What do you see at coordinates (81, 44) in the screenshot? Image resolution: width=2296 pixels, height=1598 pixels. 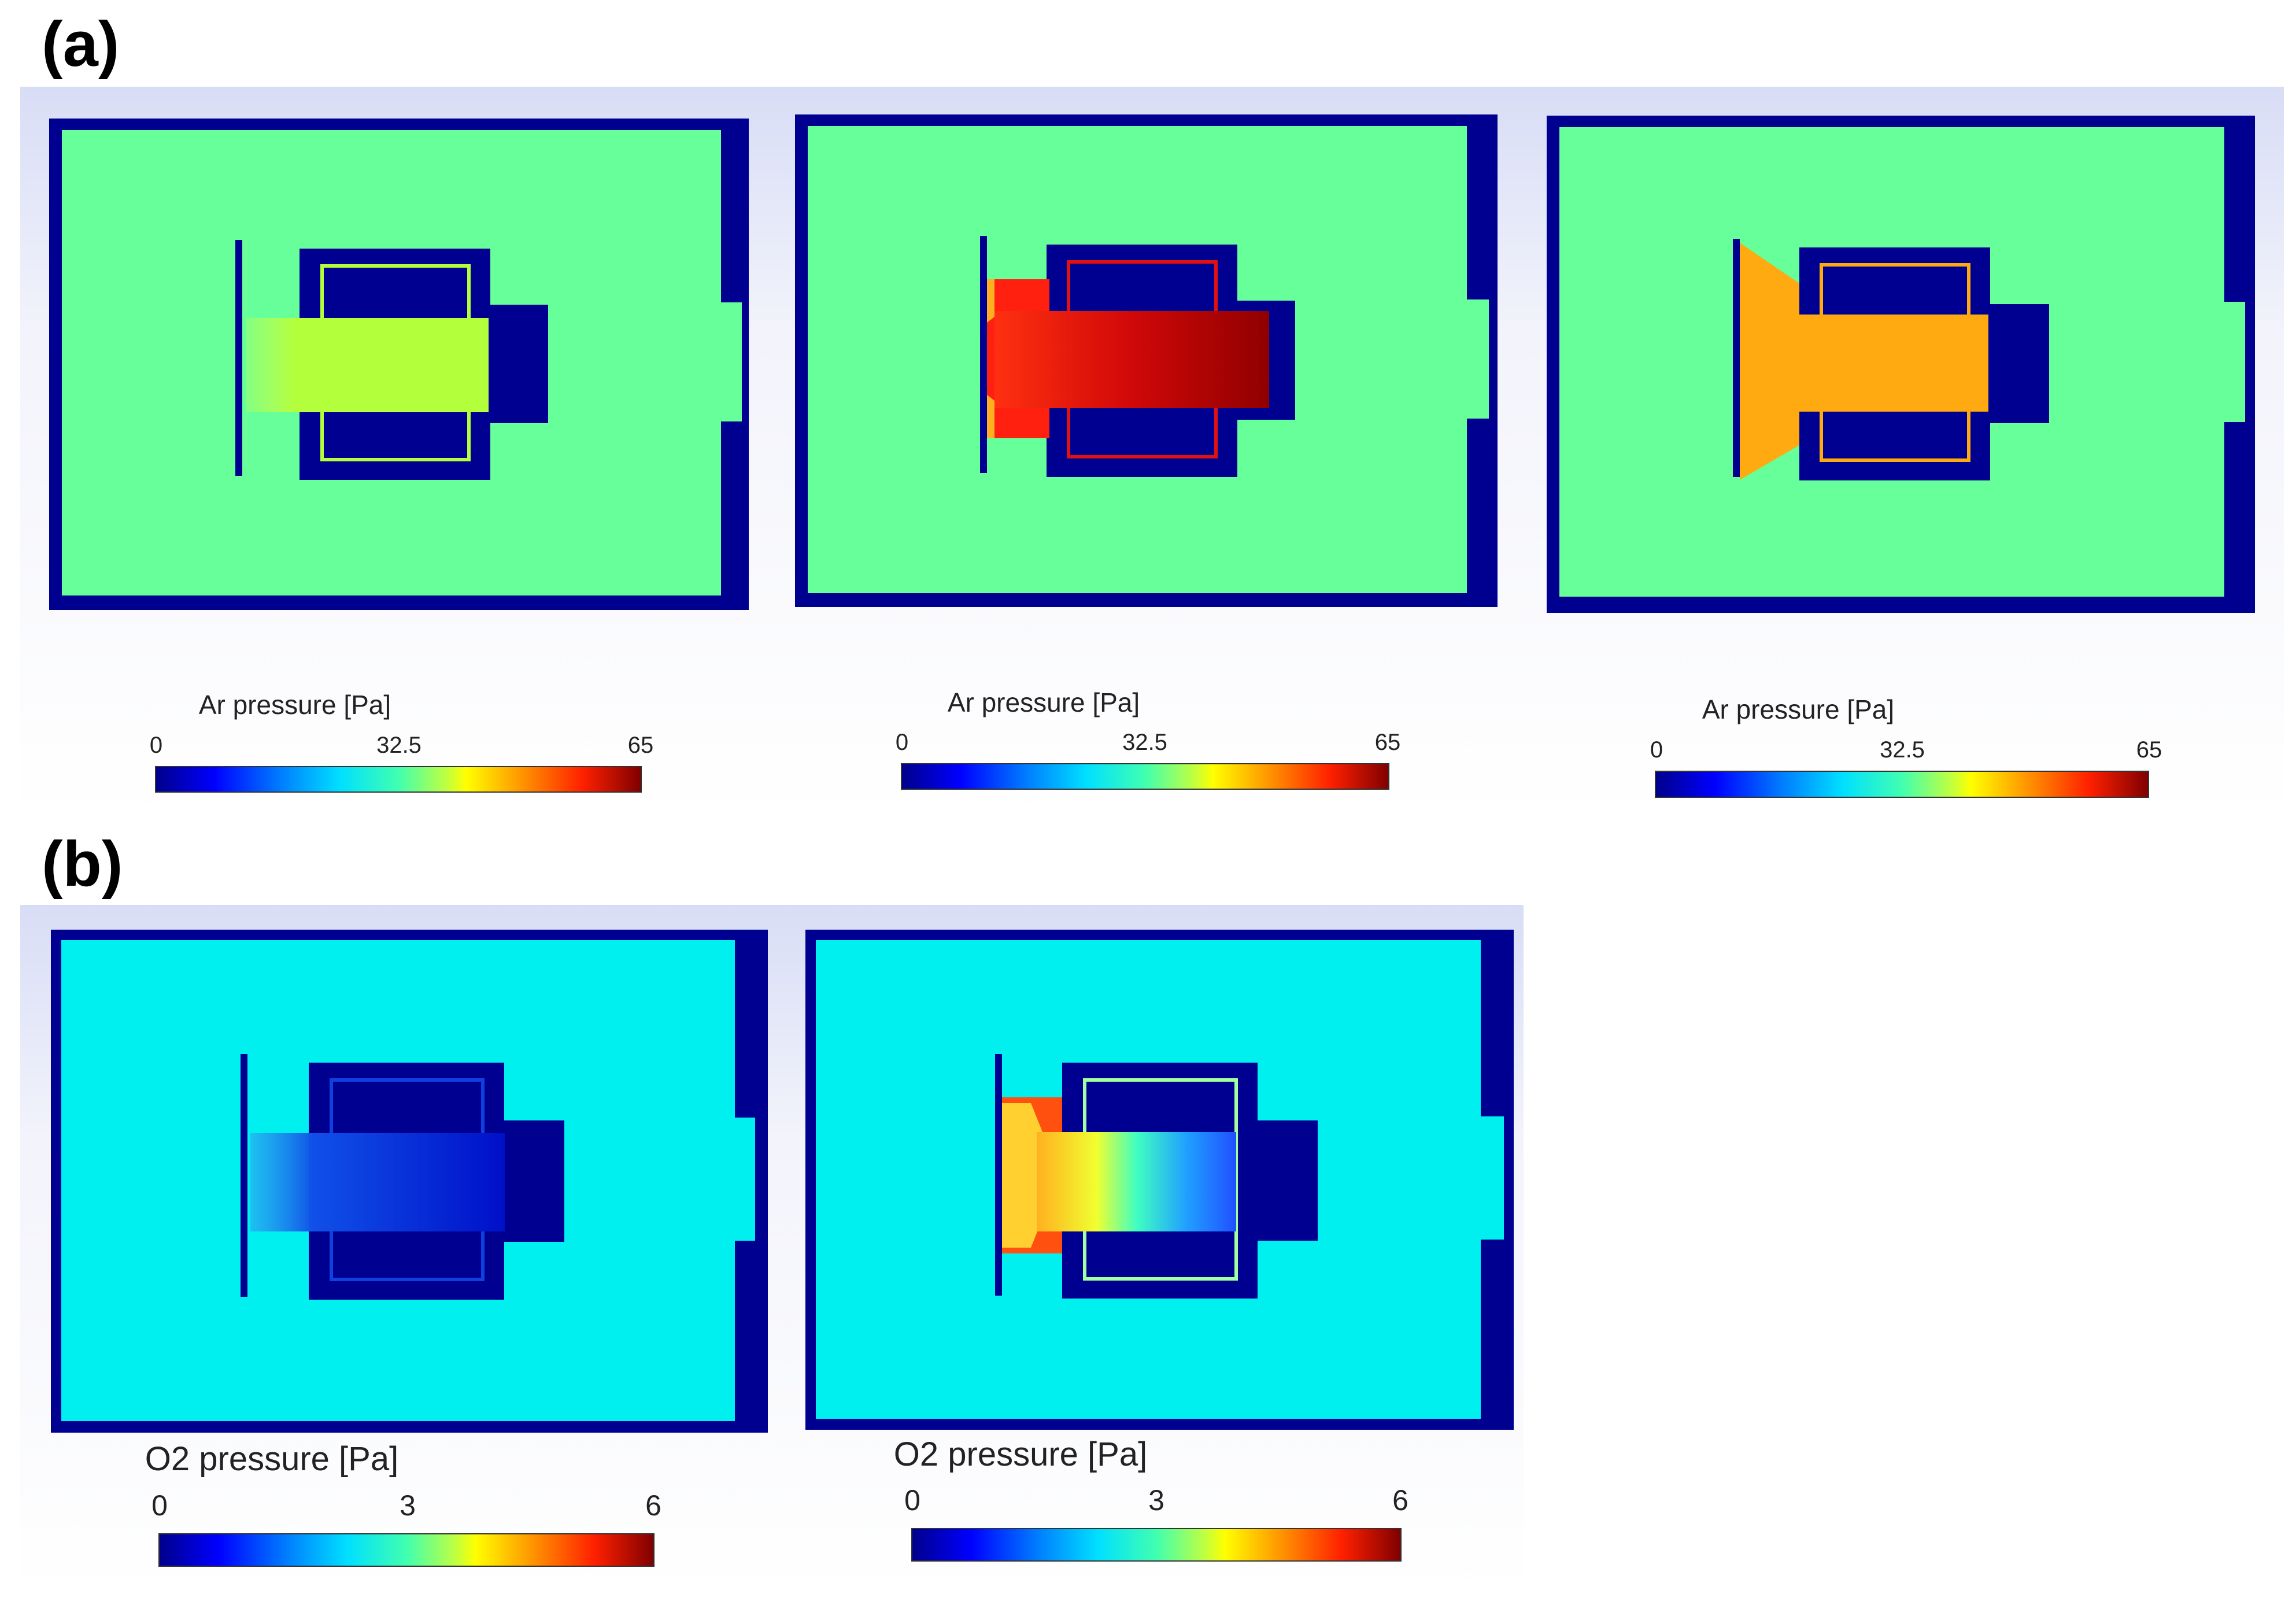 I see `panel-label-a: (a)` at bounding box center [81, 44].